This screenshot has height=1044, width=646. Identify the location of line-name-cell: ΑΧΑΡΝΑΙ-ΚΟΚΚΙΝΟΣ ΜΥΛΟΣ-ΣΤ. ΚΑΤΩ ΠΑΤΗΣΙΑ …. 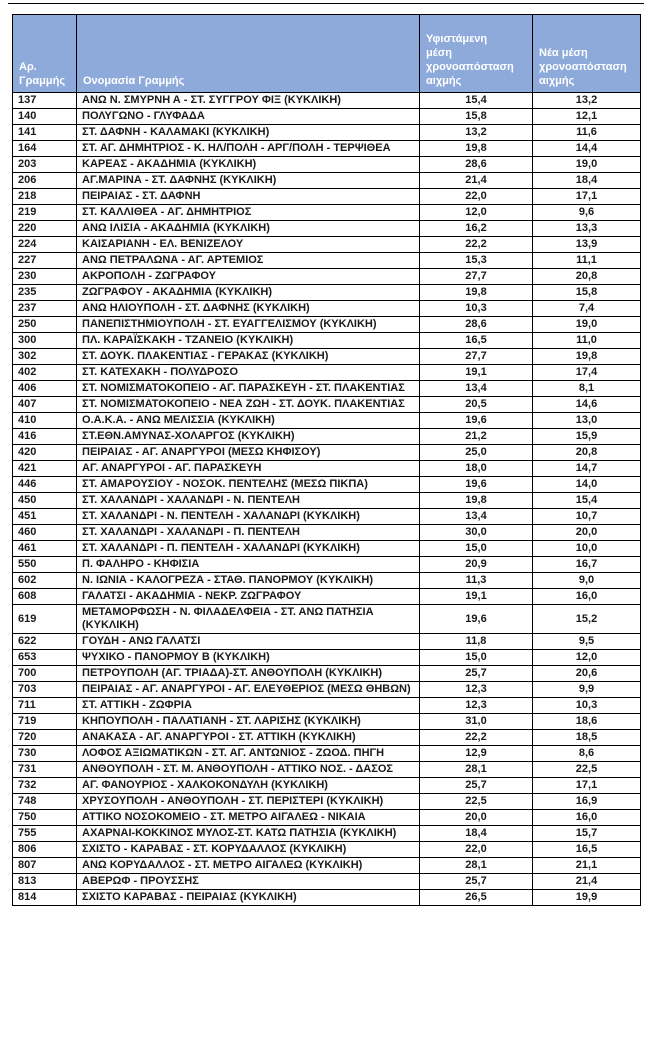
(248, 833).